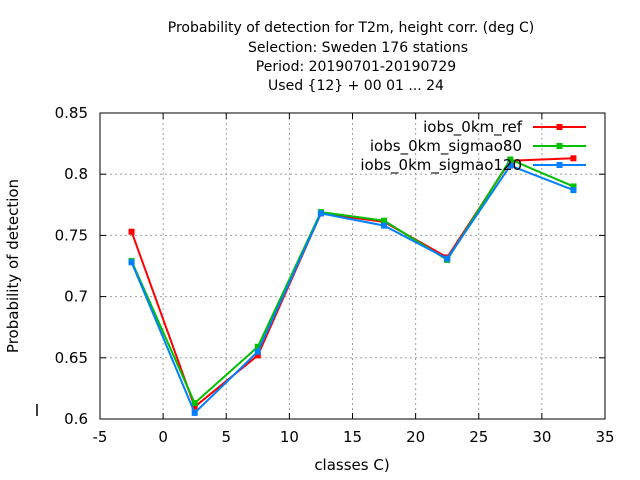 The image size is (640, 480). What do you see at coordinates (351, 465) in the screenshot?
I see `x-axis-label: classes C)` at bounding box center [351, 465].